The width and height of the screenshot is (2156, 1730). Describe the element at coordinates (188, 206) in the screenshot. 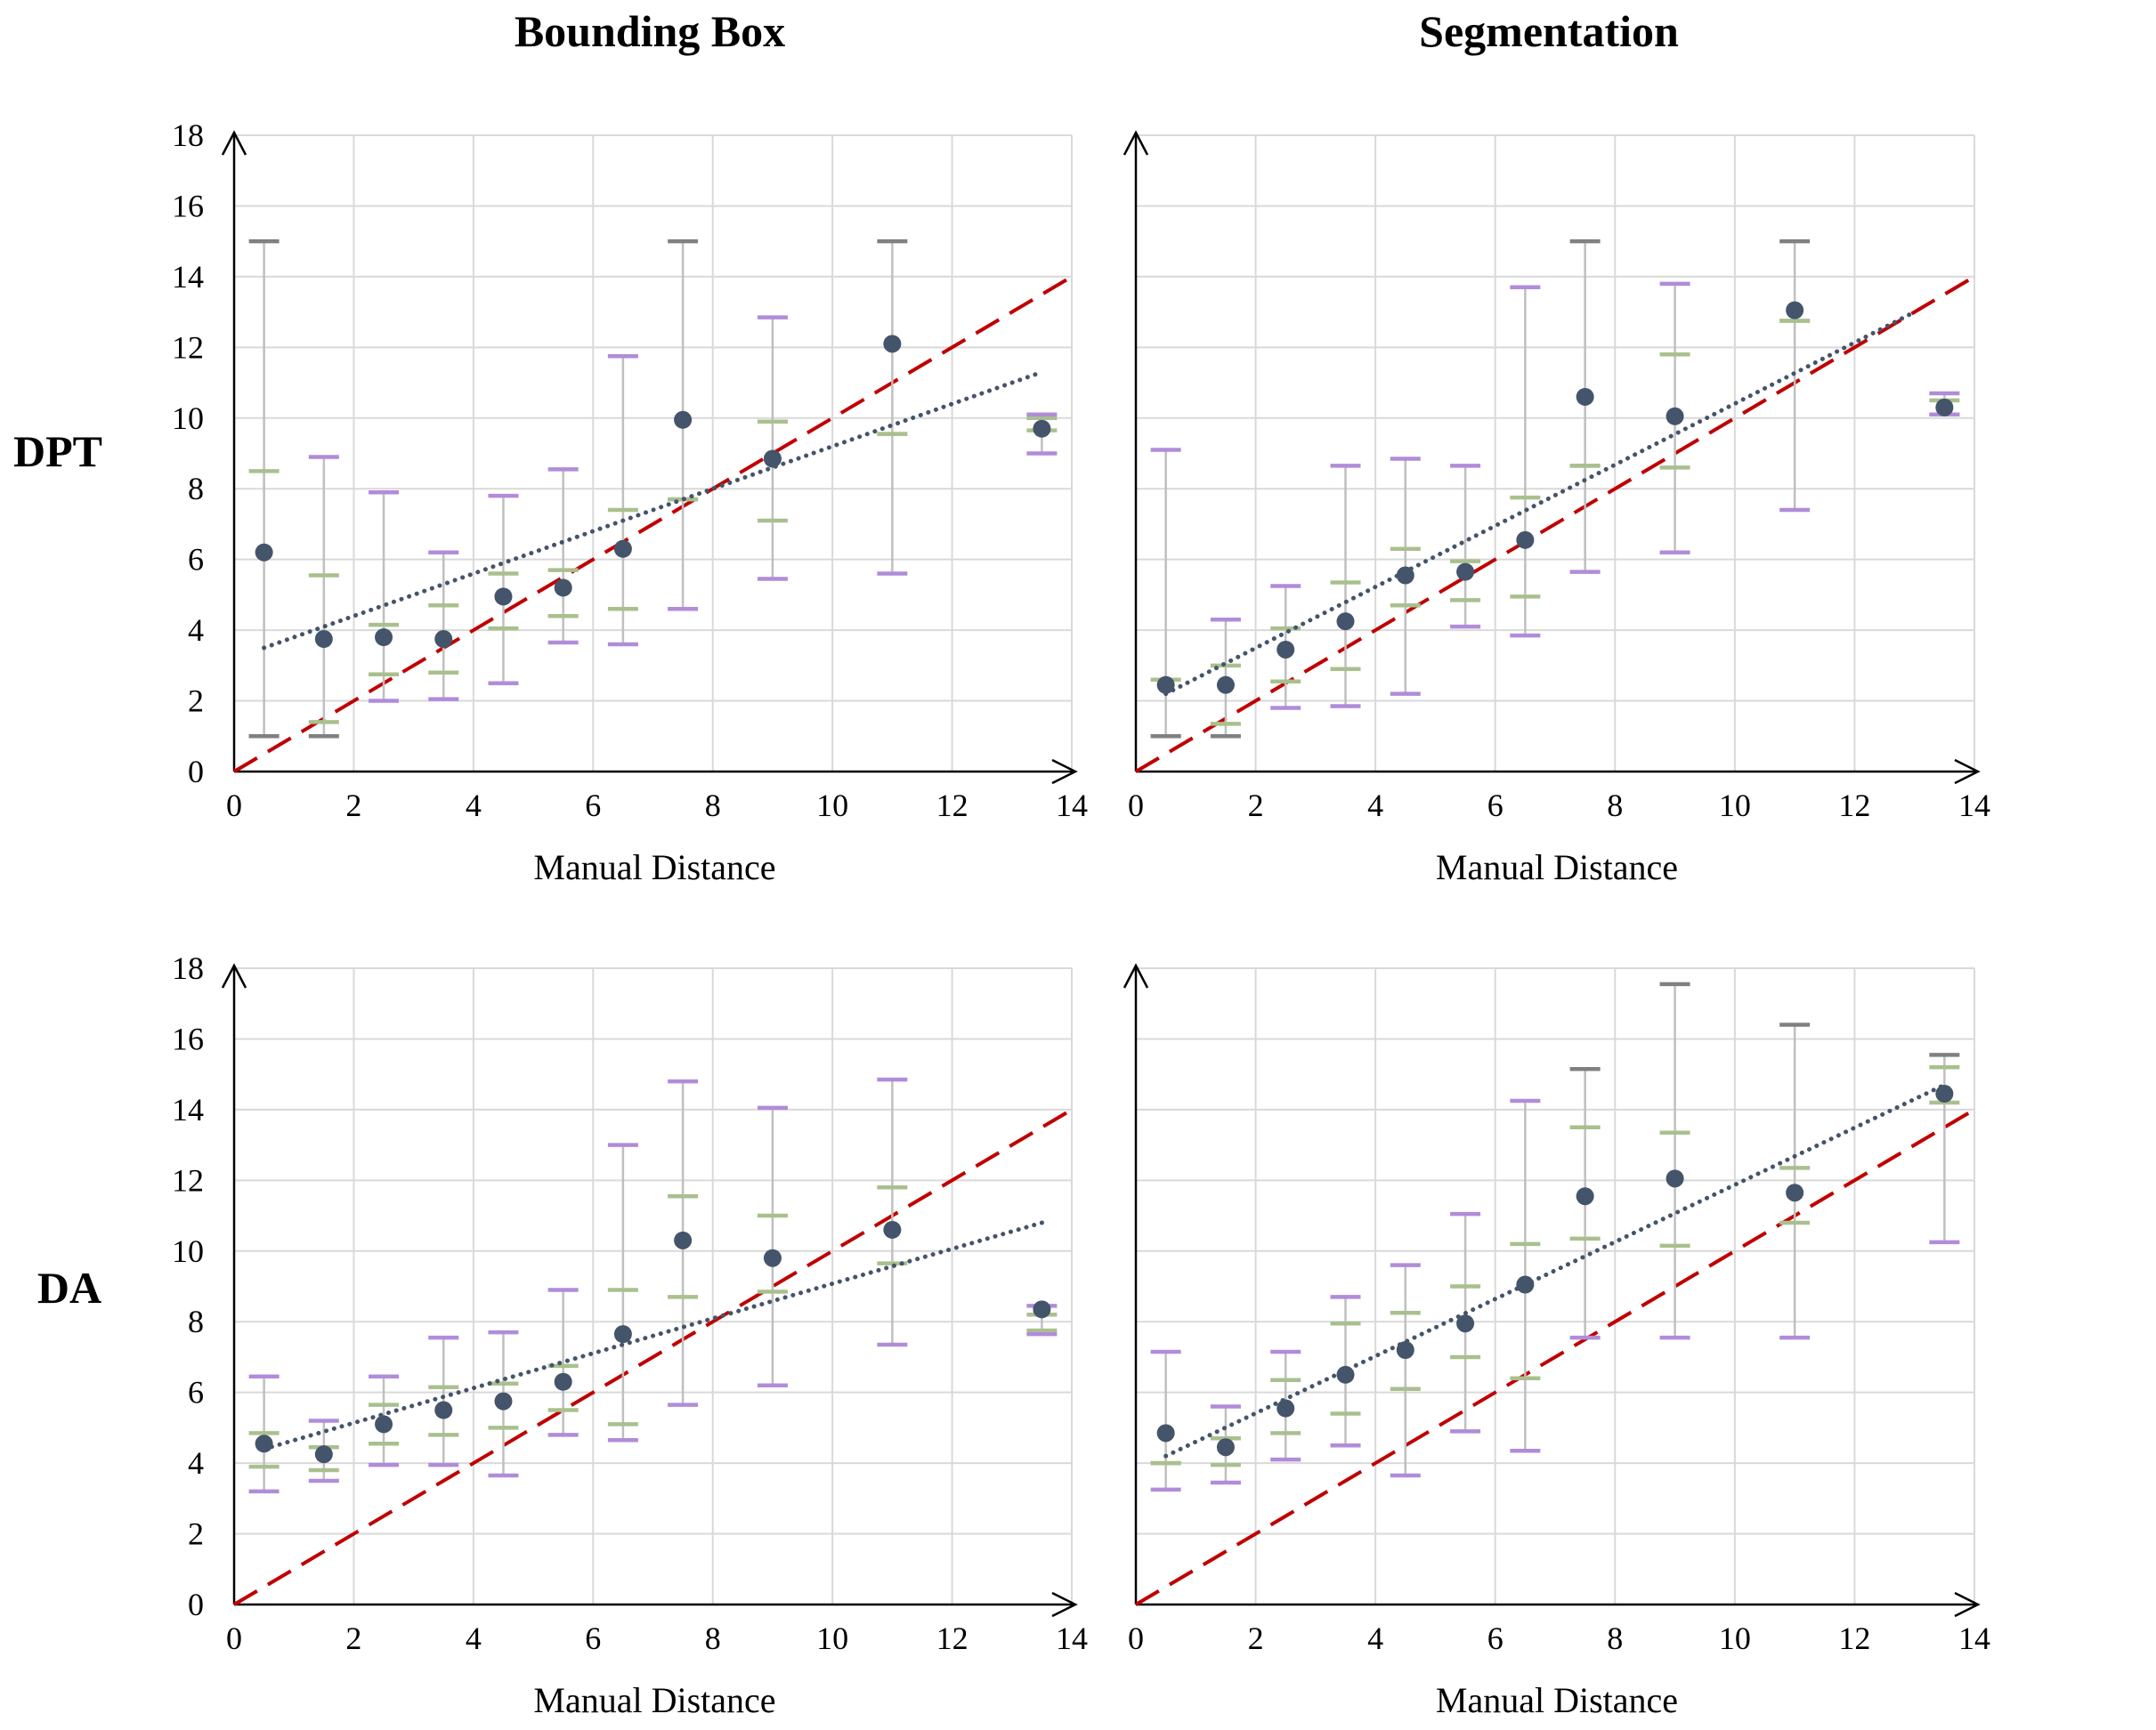

I see `y-tick-label: 16` at that location.